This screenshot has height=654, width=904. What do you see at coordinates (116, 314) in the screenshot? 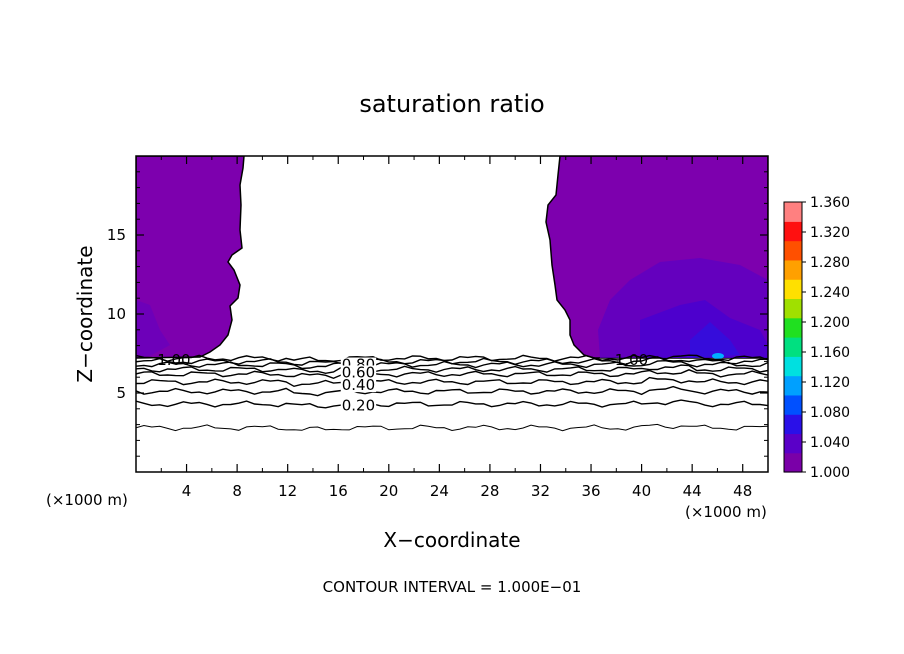
I see `y-tick-label: 10` at bounding box center [116, 314].